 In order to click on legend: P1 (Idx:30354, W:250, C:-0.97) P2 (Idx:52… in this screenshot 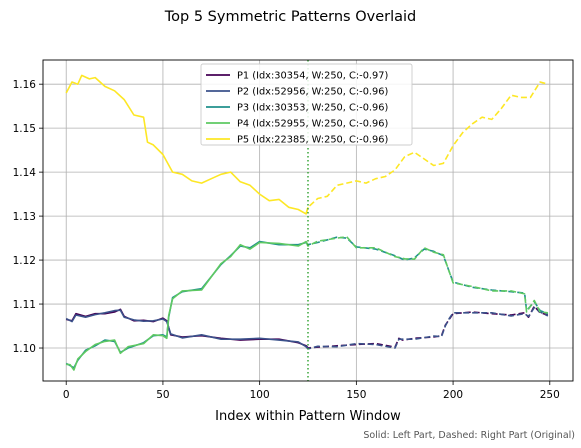, I will do `click(306, 104)`.